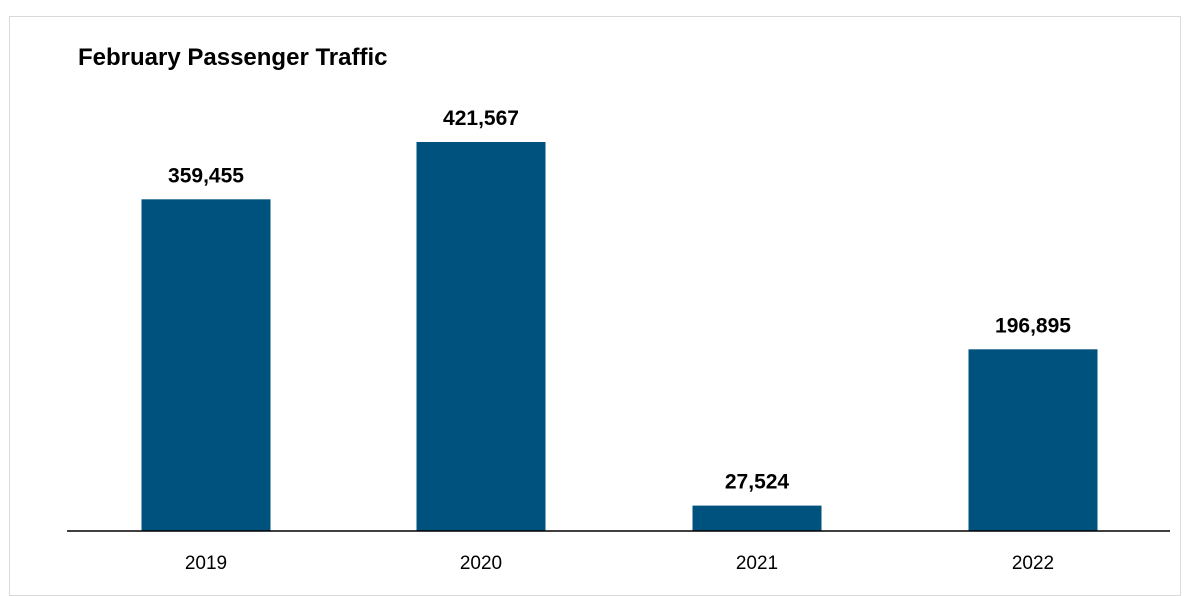  I want to click on data-label-2021: 27,524, so click(757, 482).